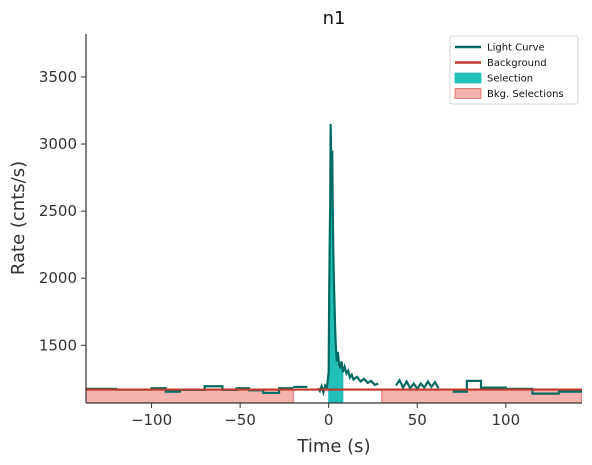  Describe the element at coordinates (510, 79) in the screenshot. I see `legend-item-selection-label: Selection` at that location.